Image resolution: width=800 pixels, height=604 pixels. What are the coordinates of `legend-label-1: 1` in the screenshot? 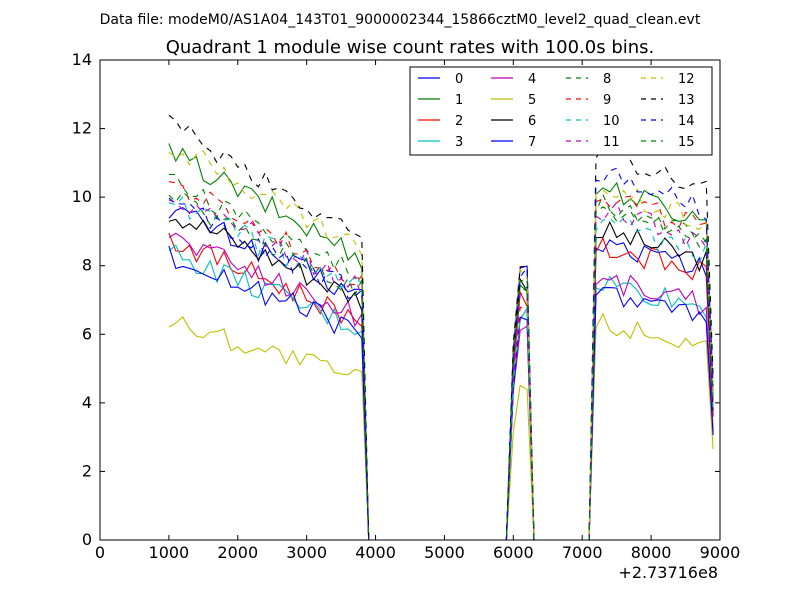 It's located at (459, 100).